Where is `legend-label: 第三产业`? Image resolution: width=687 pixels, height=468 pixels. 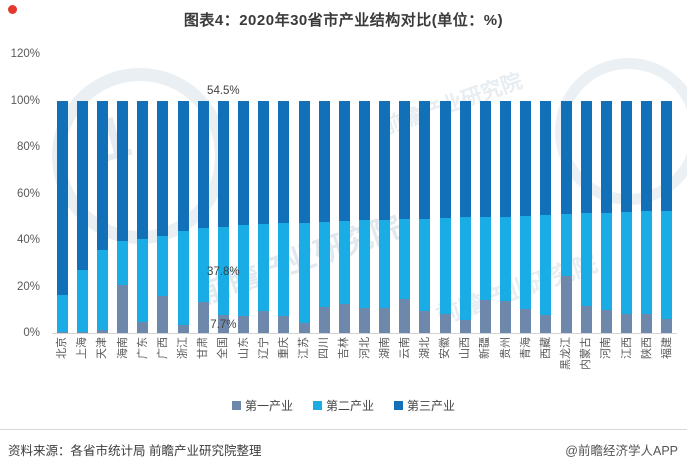
legend-label: 第三产业 is located at coordinates (431, 406).